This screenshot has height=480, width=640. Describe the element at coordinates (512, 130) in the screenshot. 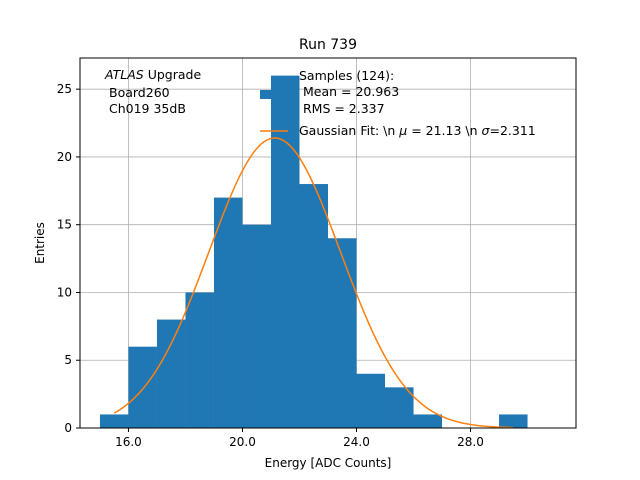

I see `legend-fit-text-c: =2.311` at that location.